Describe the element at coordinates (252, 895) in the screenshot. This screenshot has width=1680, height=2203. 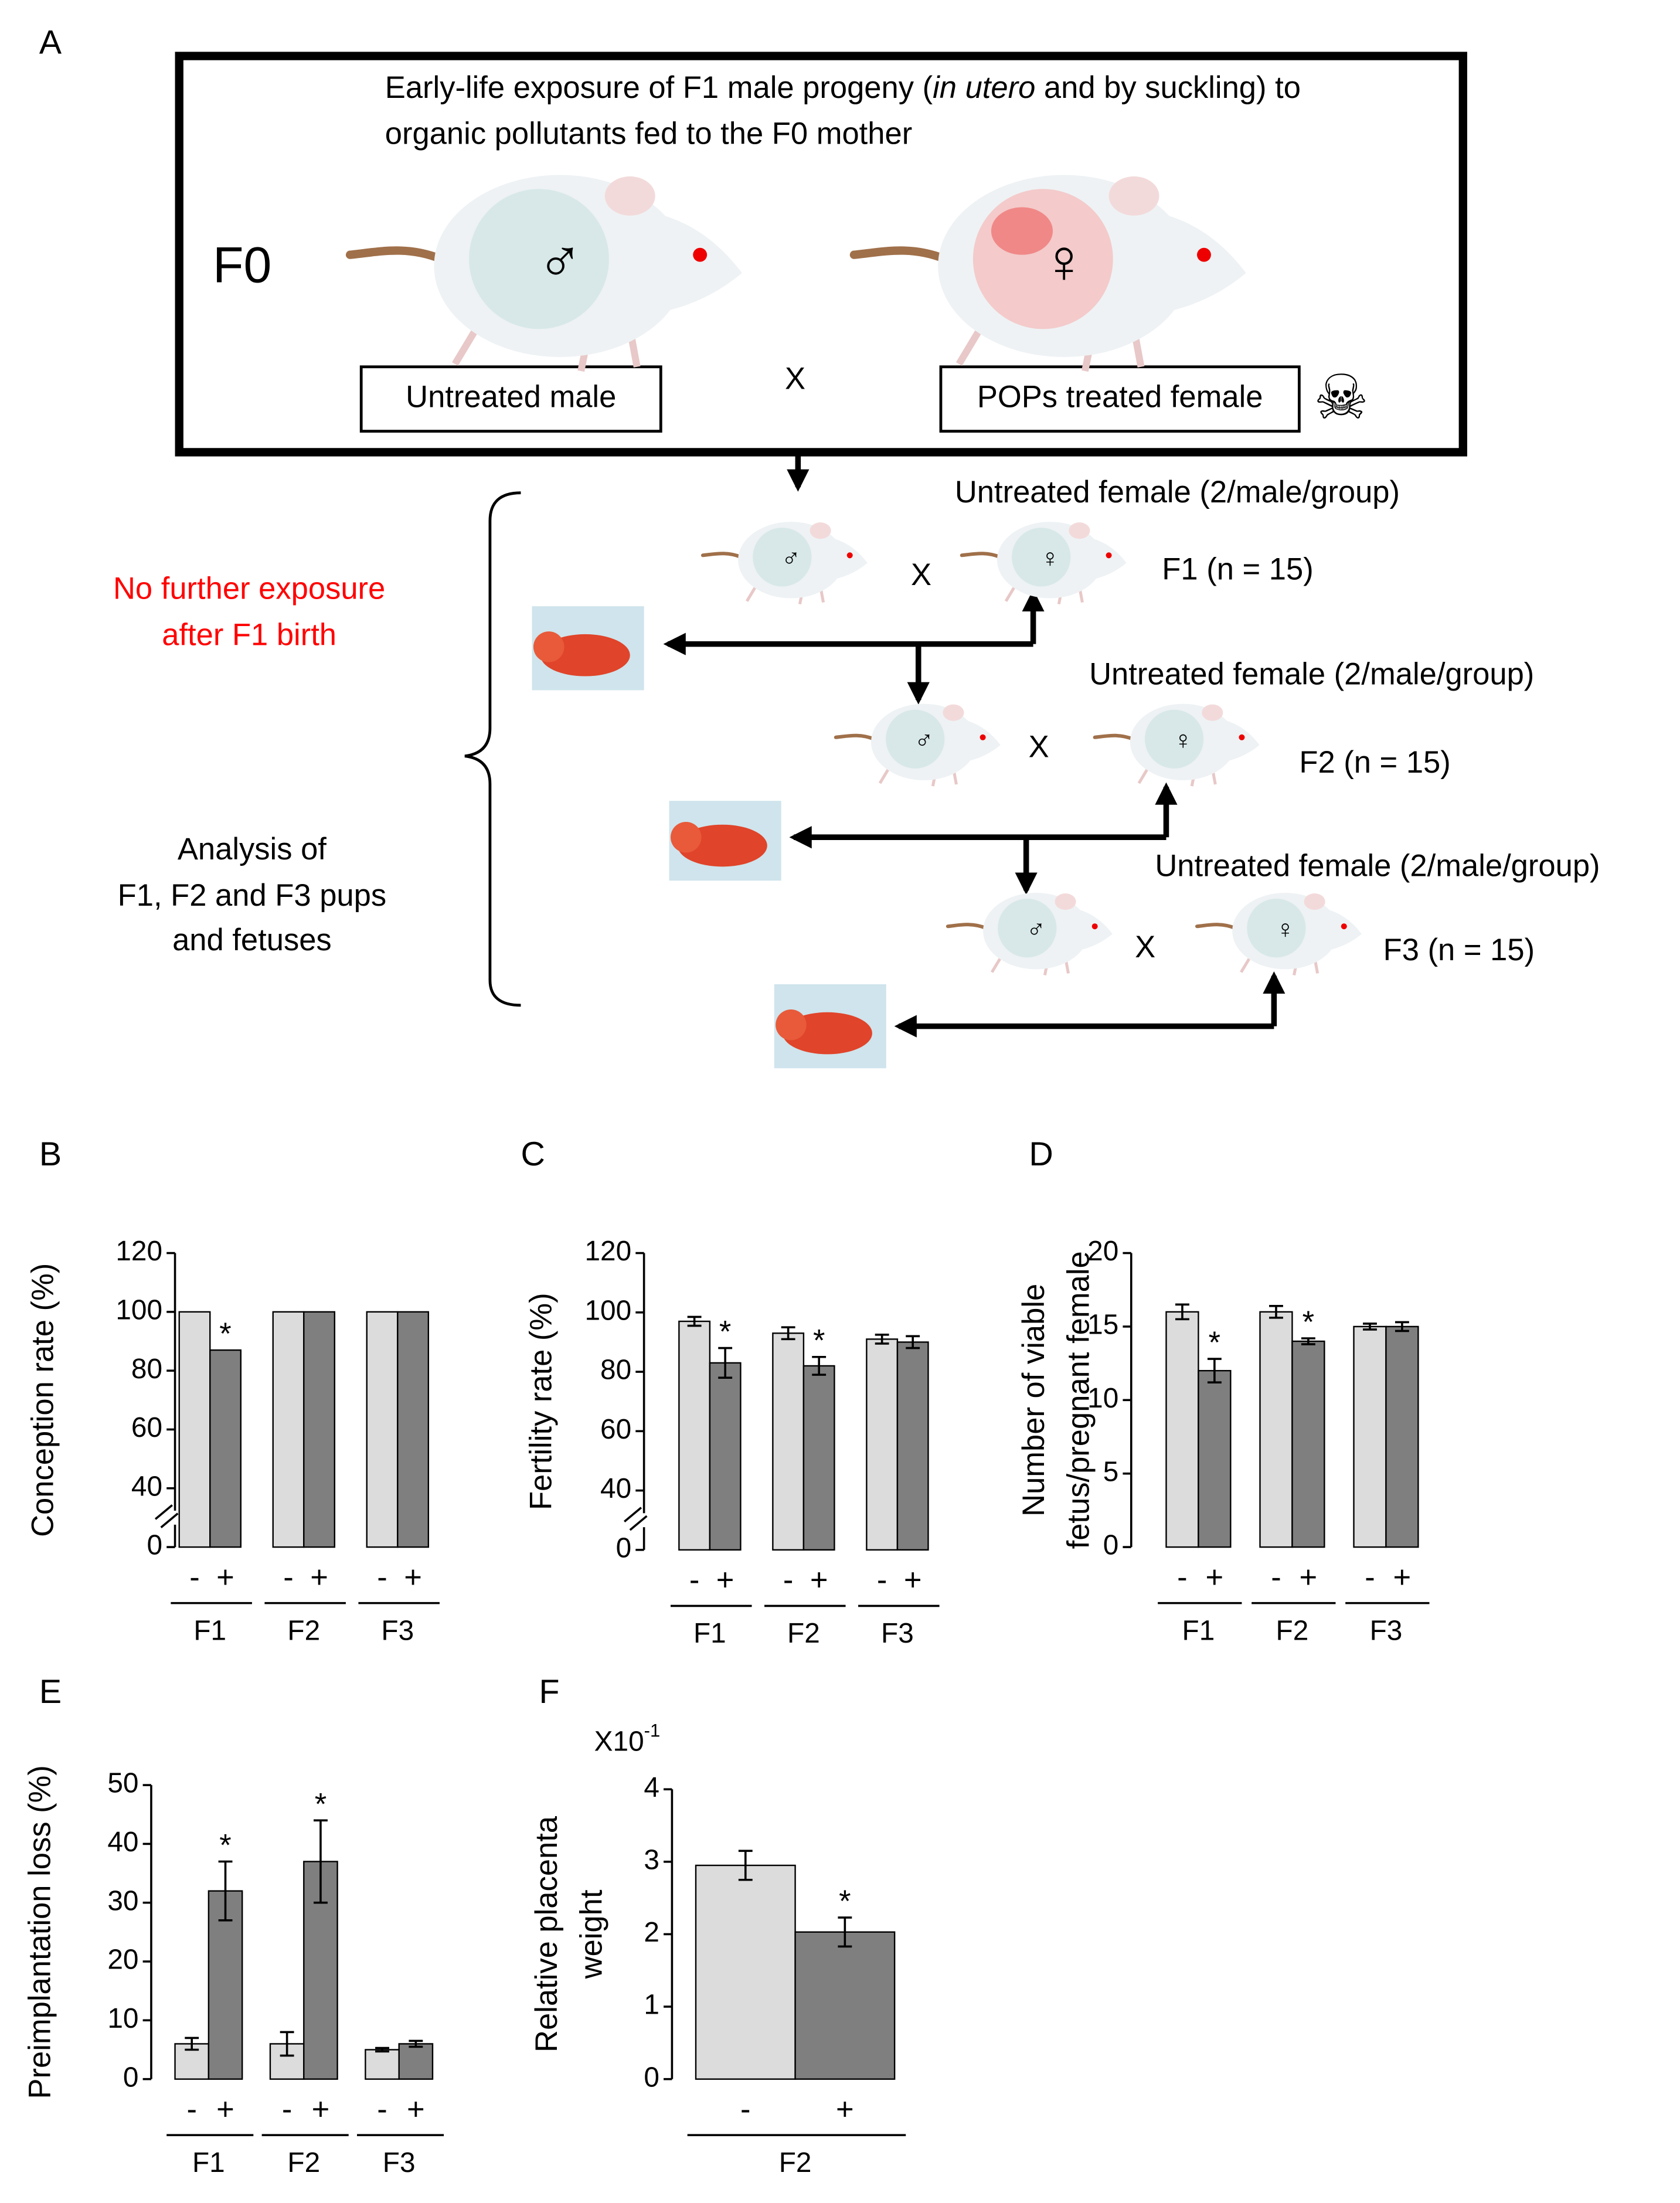
I see `analysis-text: F1, F2 and F3 pups` at that location.